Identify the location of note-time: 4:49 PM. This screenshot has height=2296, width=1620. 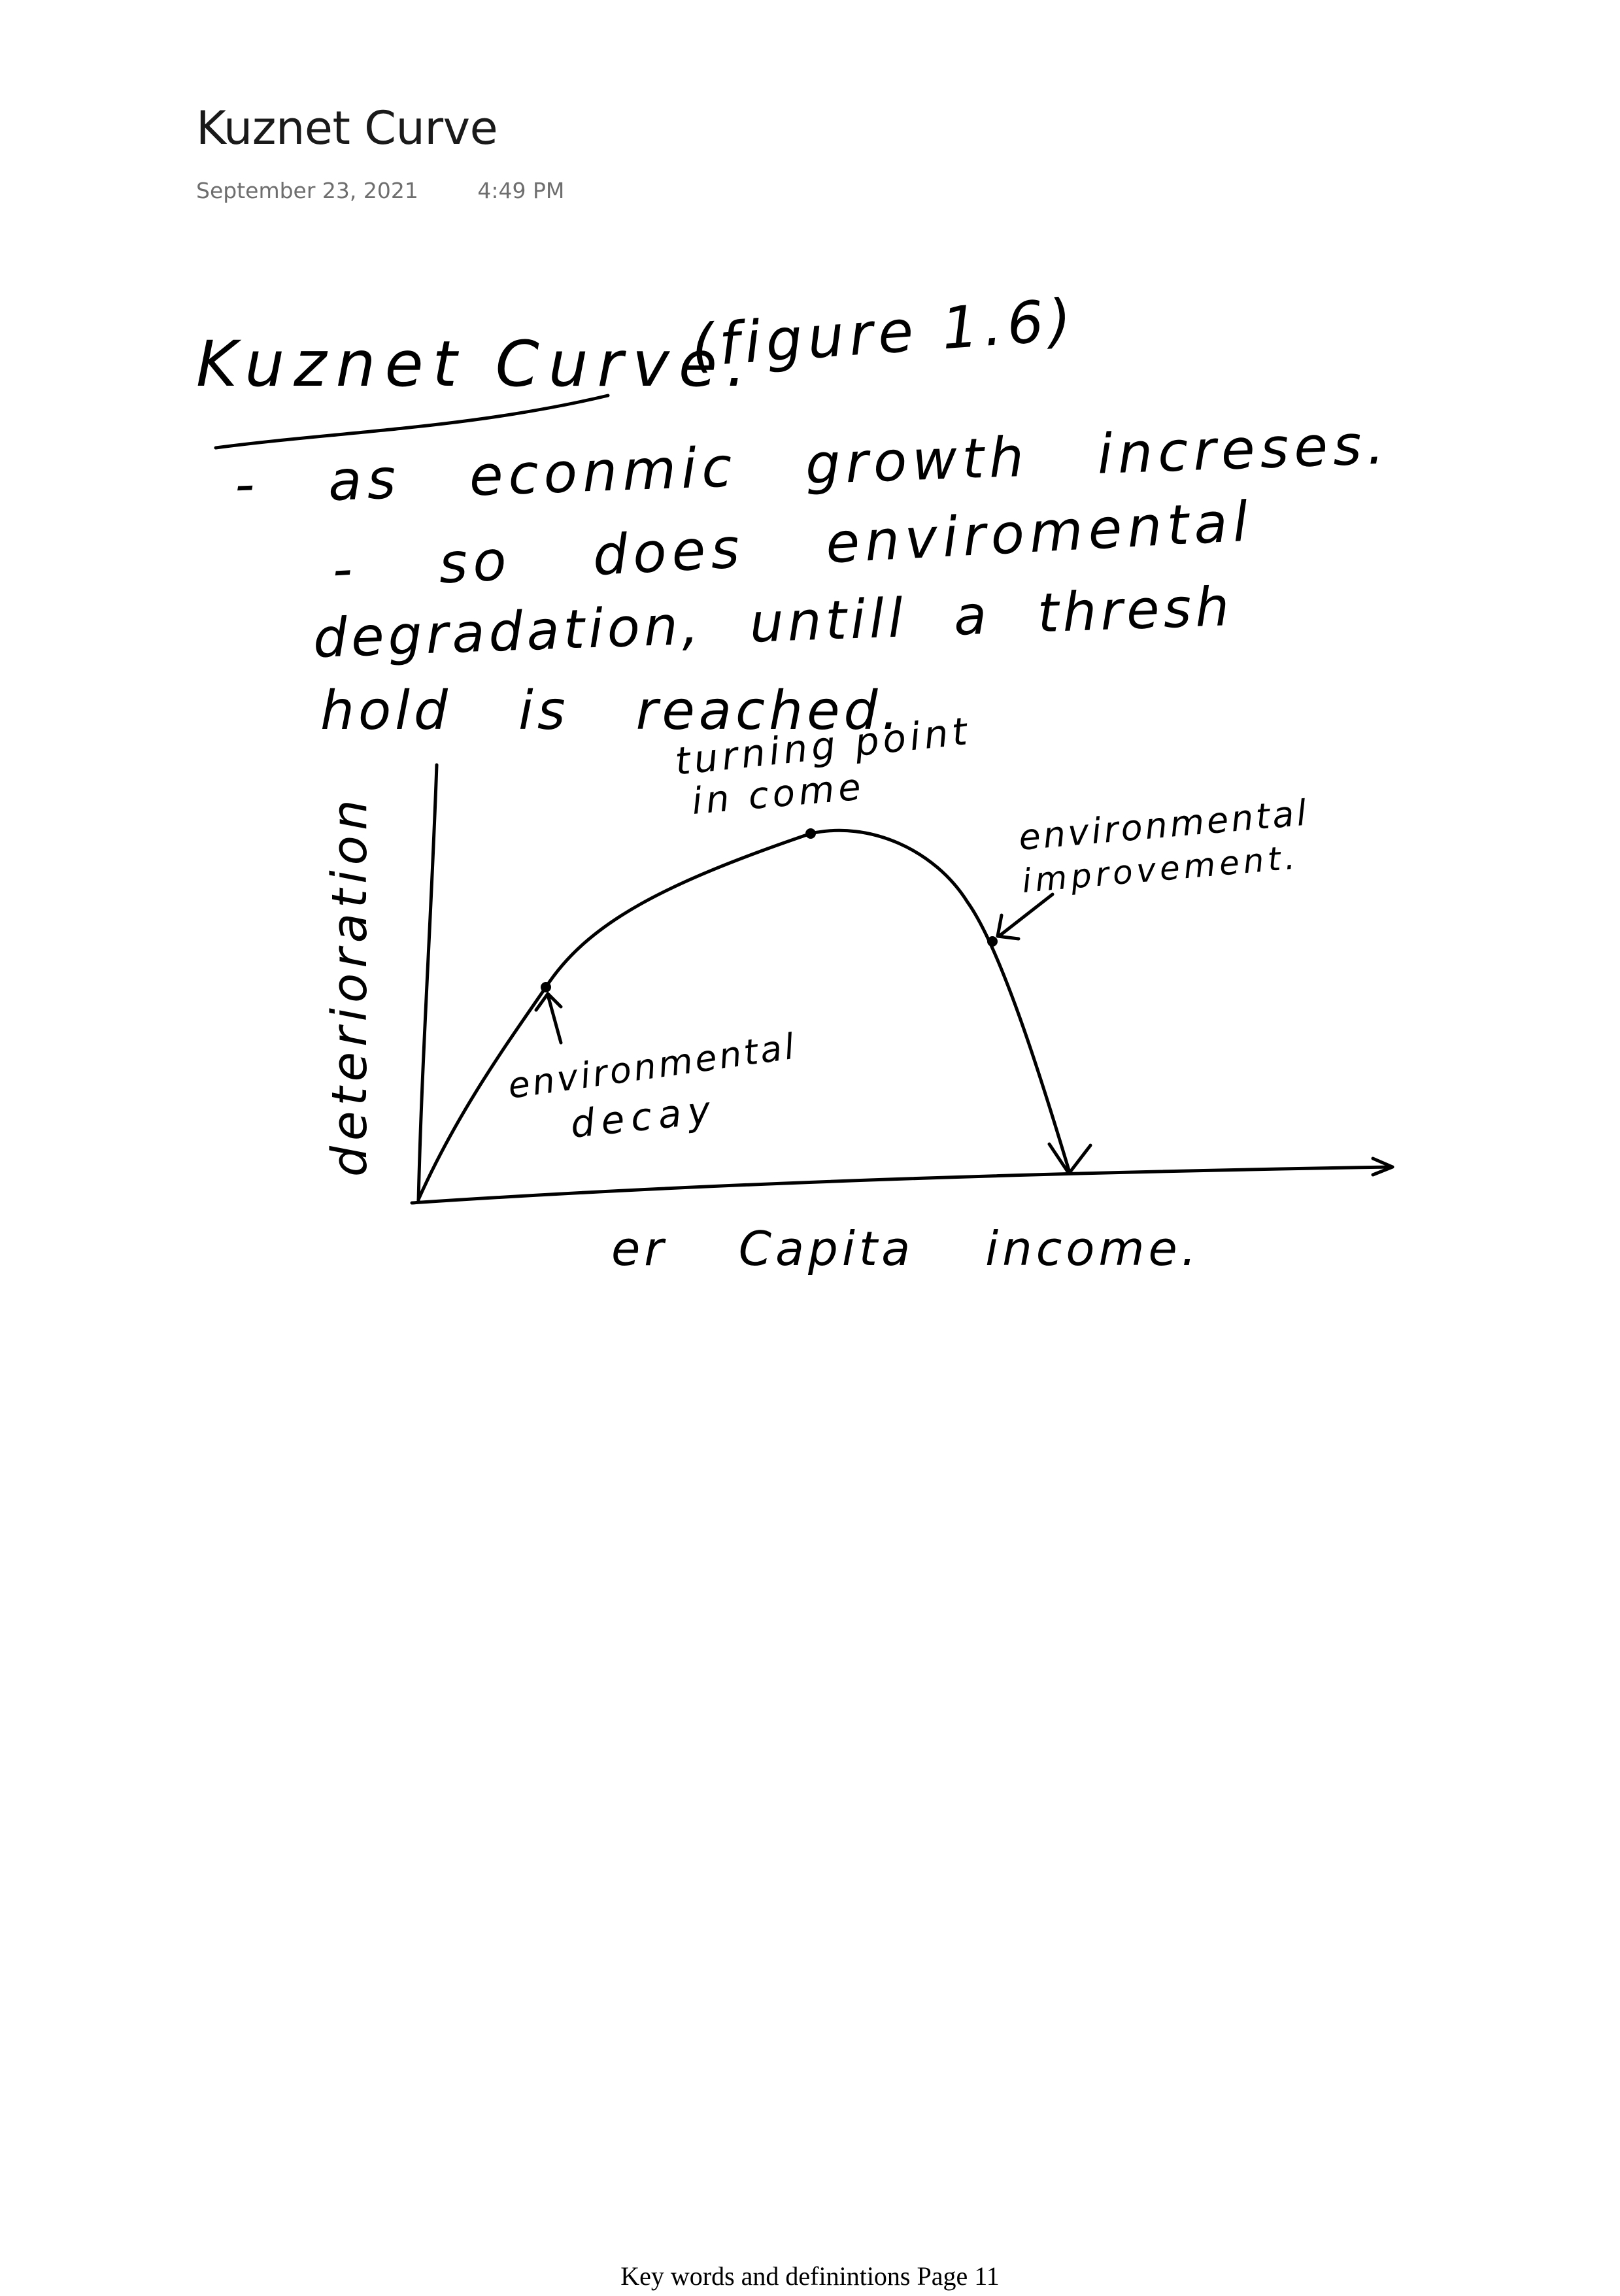
(521, 190).